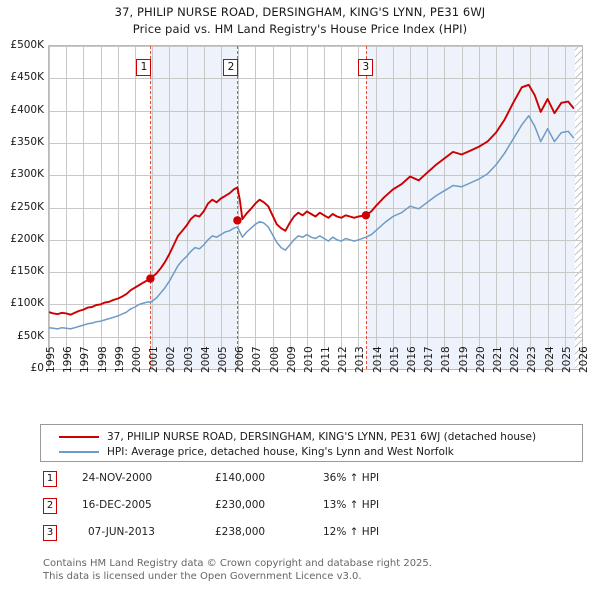 Image resolution: width=600 pixels, height=590 pixels. What do you see at coordinates (27, 271) in the screenshot?
I see `y-tick-150000: £150K` at bounding box center [27, 271].